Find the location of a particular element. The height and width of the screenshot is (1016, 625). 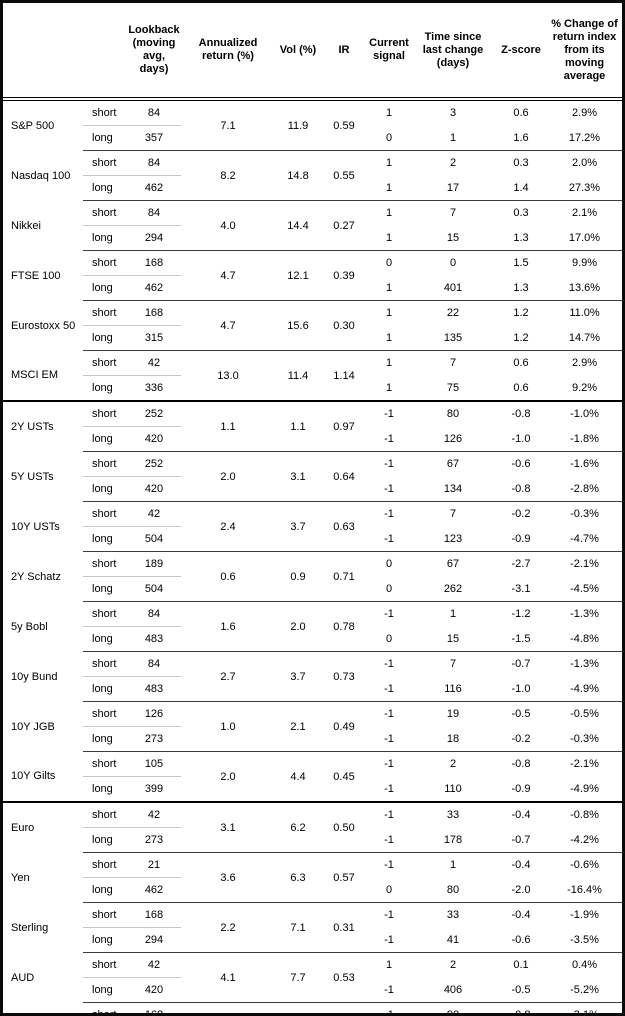

pct-change-value: -0.6% is located at coordinates (584, 865).